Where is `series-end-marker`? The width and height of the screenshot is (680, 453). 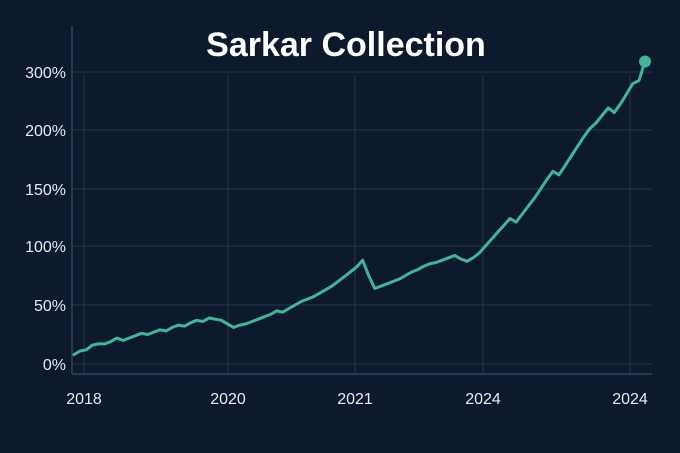
series-end-marker is located at coordinates (645, 61).